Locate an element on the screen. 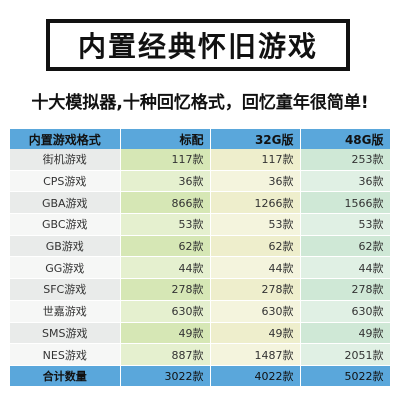 The height and width of the screenshot is (400, 400). row-format-name: NES游戏 is located at coordinates (65, 354).